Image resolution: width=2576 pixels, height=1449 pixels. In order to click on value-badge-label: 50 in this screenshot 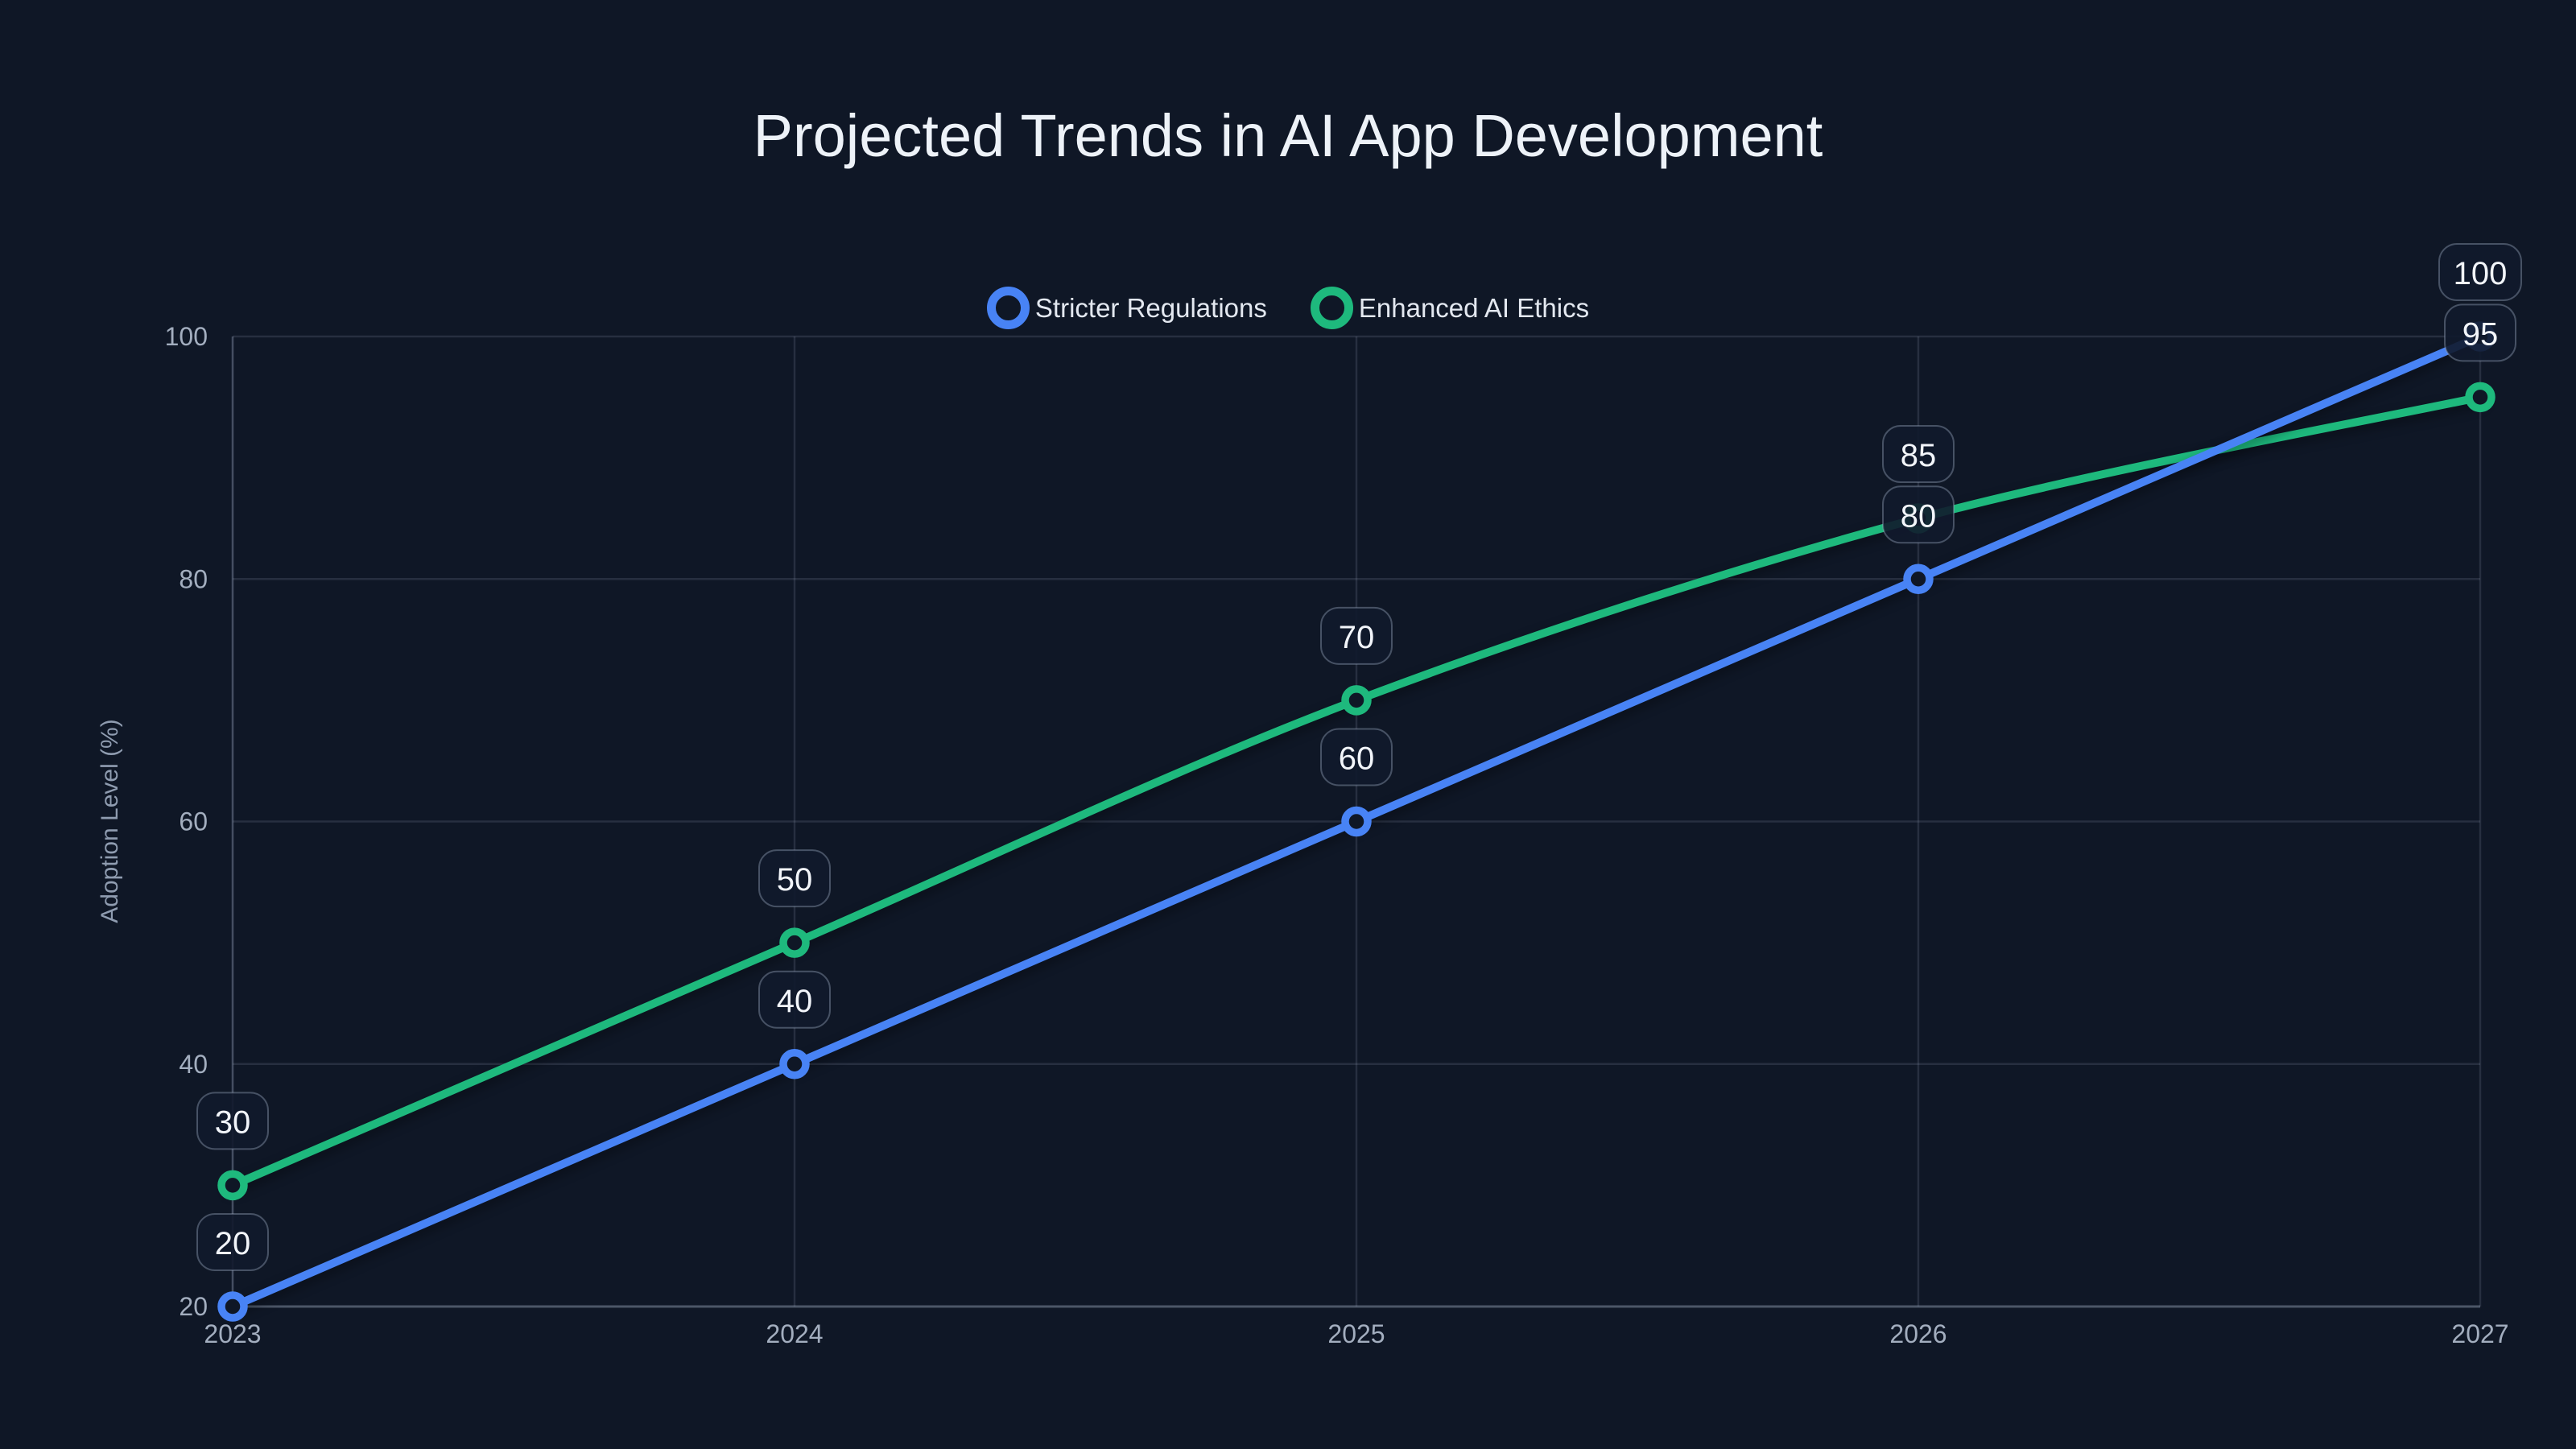, I will do `click(795, 880)`.